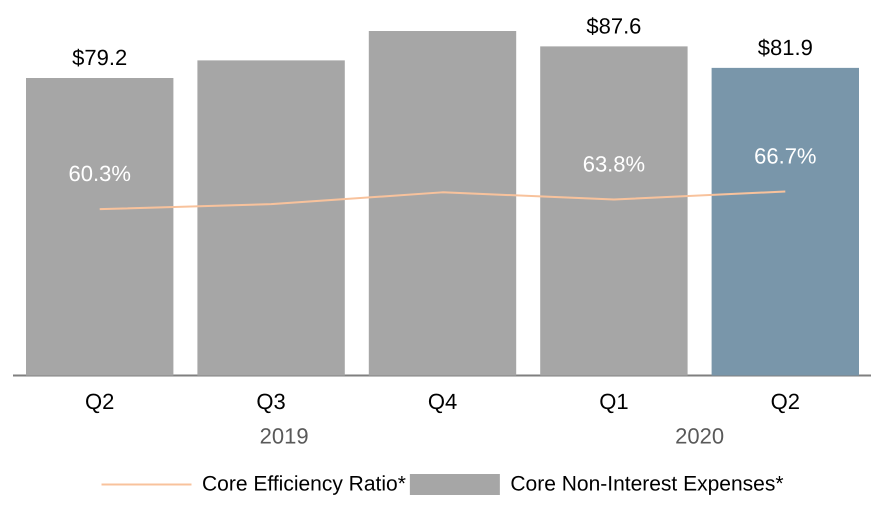 The width and height of the screenshot is (871, 505). What do you see at coordinates (99, 173) in the screenshot?
I see `data-label: 60.3%` at bounding box center [99, 173].